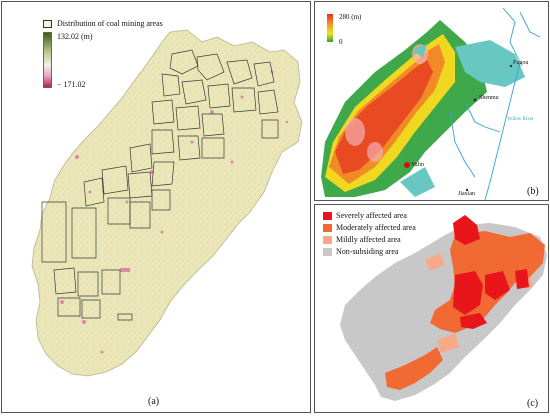  Describe the element at coordinates (491, 272) in the screenshot. I see `severe-areas` at that location.